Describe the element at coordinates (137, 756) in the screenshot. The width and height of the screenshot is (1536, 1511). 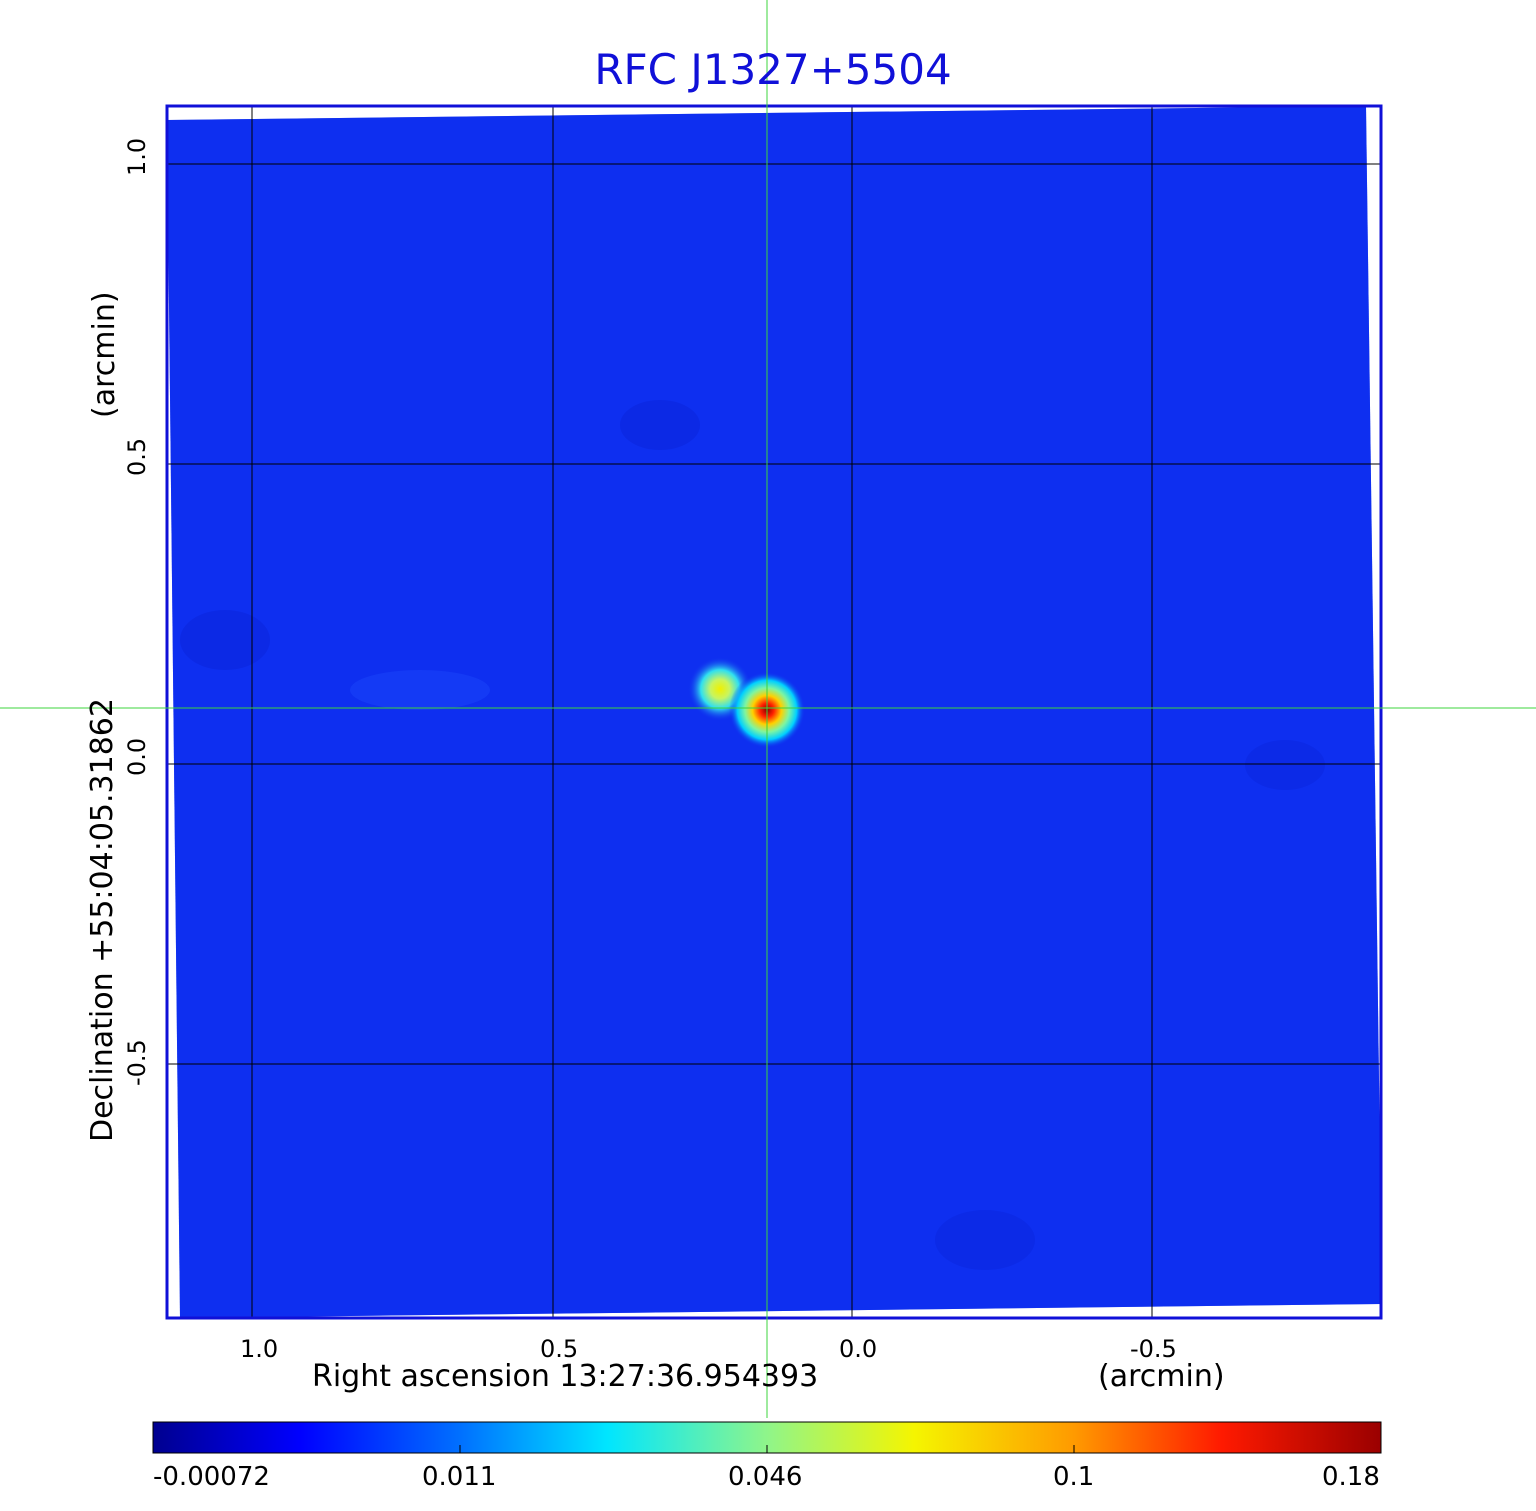
I see `y-tick-label: 0.0` at that location.